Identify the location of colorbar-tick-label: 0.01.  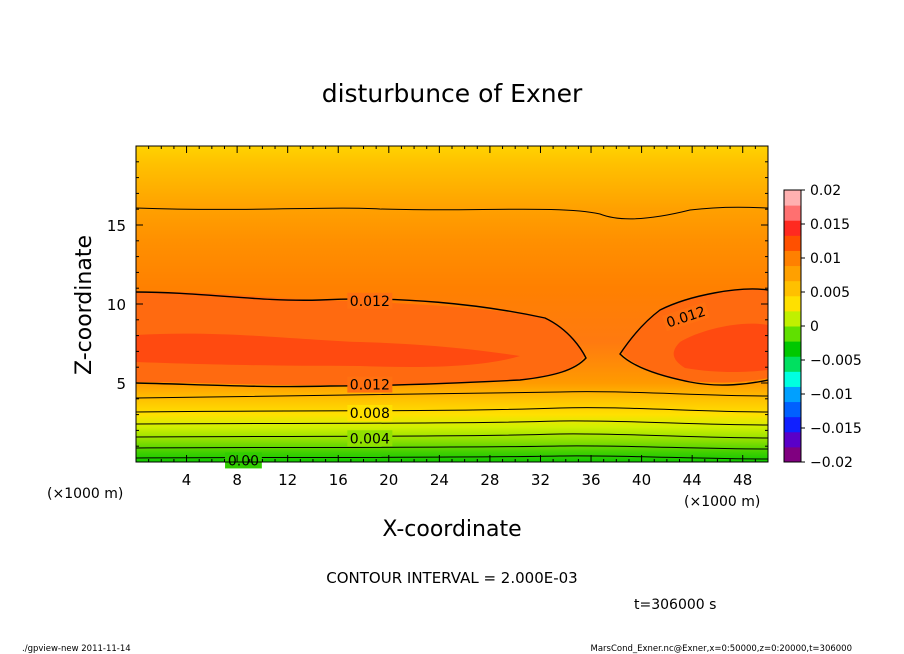
(825, 259).